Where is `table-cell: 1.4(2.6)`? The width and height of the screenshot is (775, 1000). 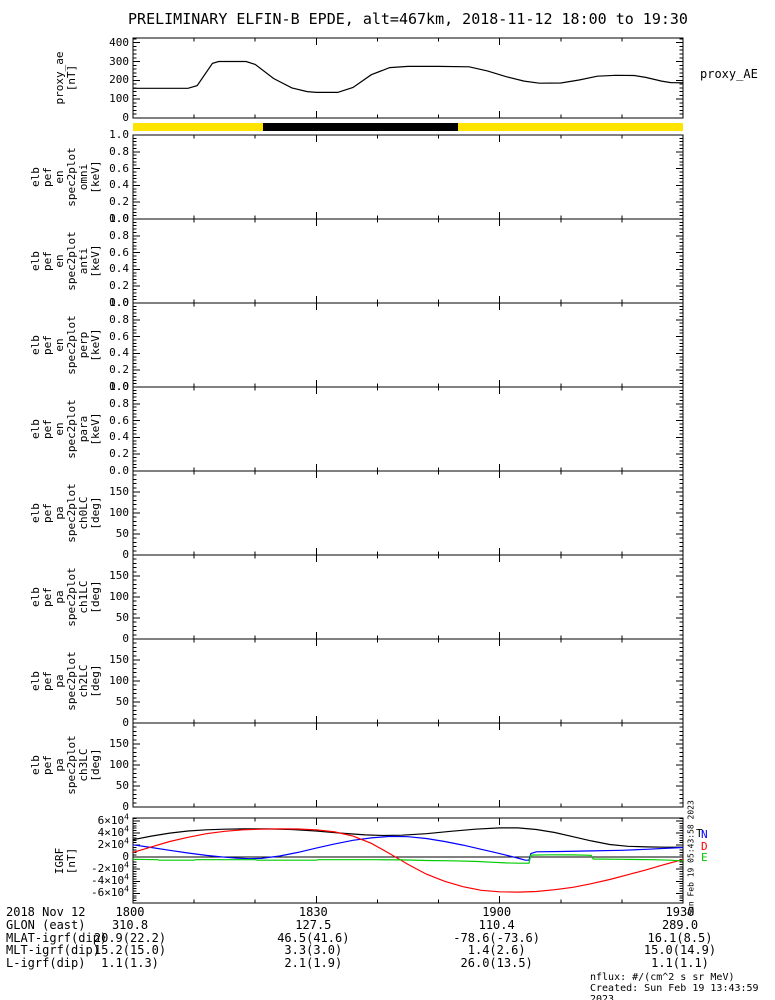 table-cell: 1.4(2.6) is located at coordinates (496, 950).